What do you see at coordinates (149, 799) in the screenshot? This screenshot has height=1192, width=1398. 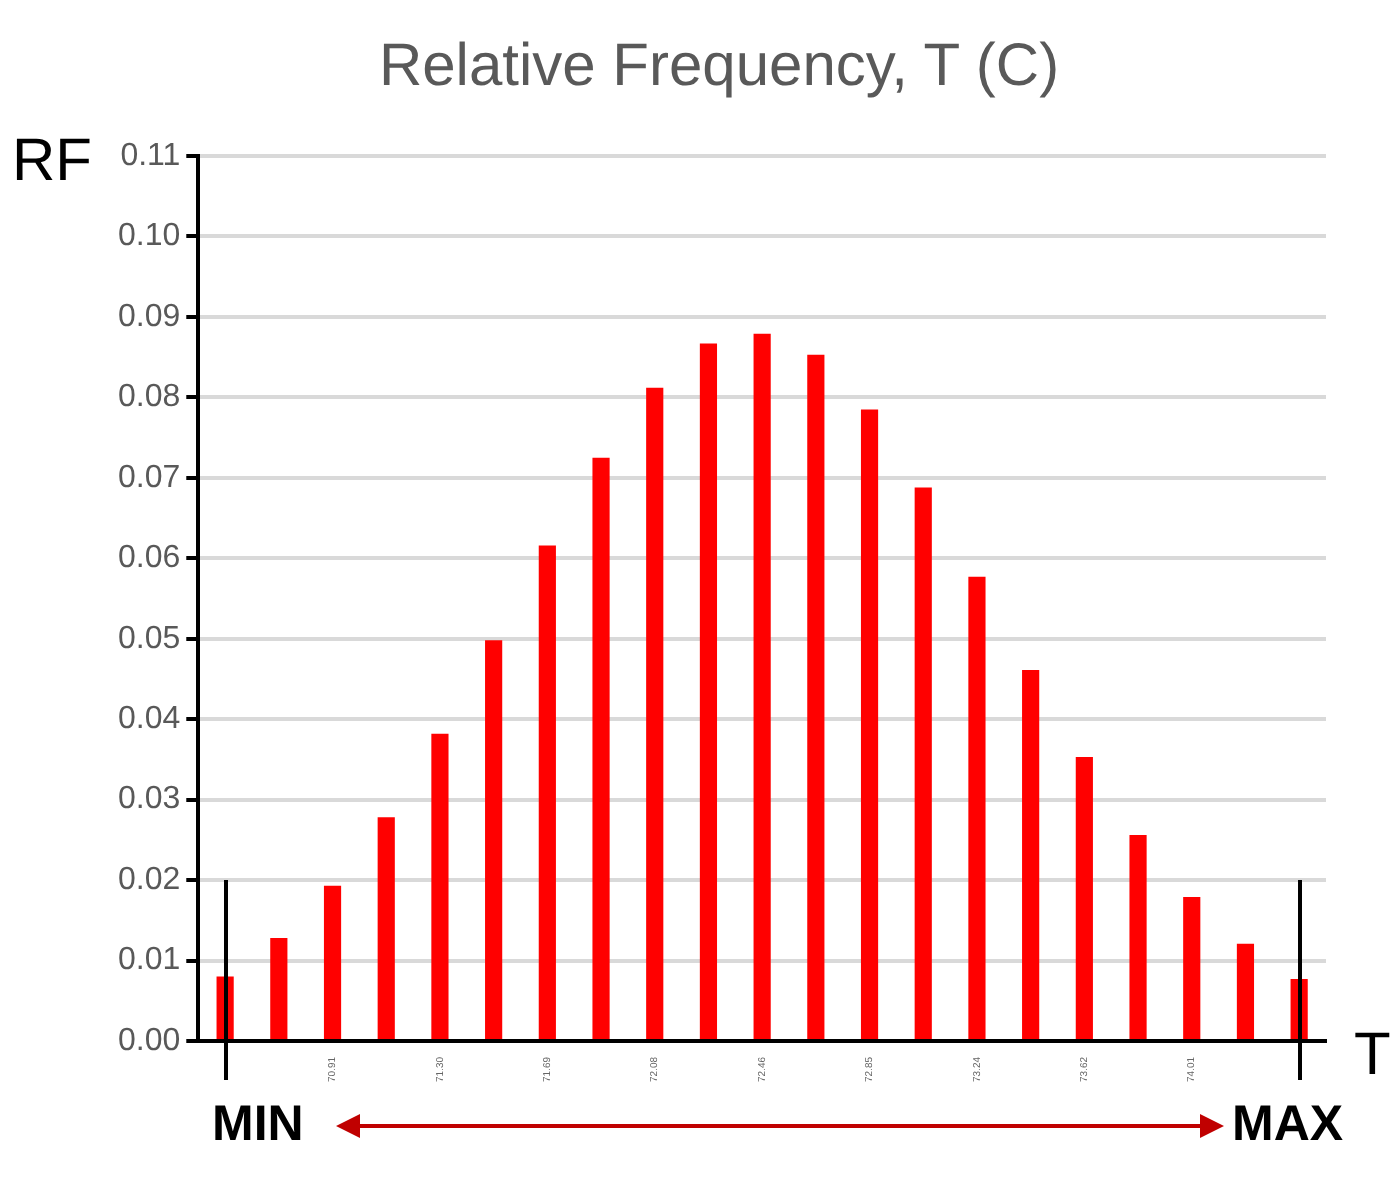 I see `y-tick-label: 0.03` at bounding box center [149, 799].